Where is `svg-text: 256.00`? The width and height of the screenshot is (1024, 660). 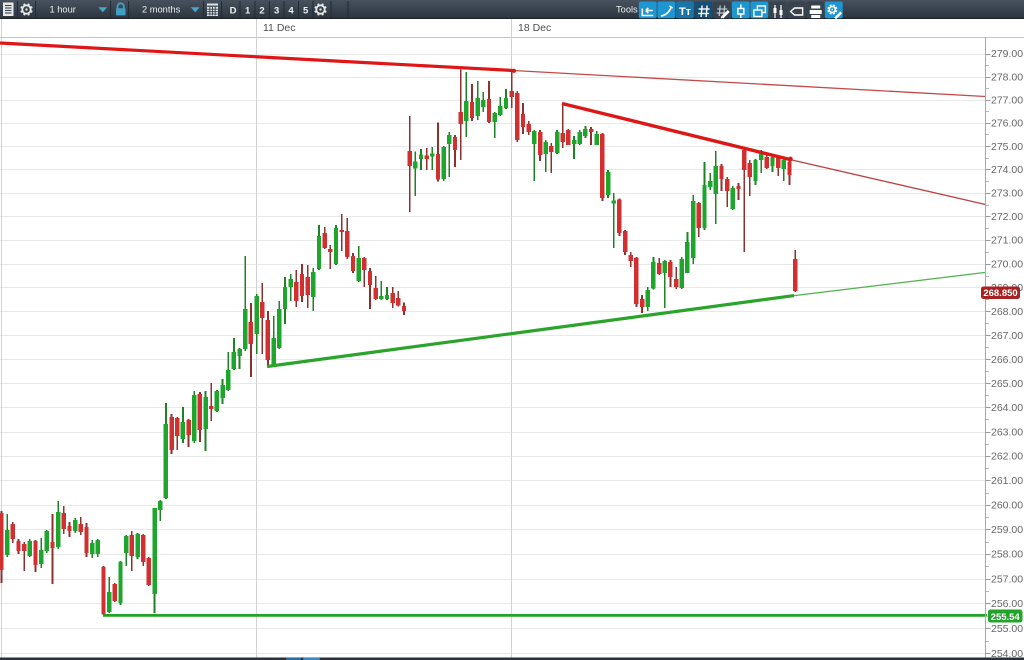
svg-text: 256.00 is located at coordinates (1007, 604).